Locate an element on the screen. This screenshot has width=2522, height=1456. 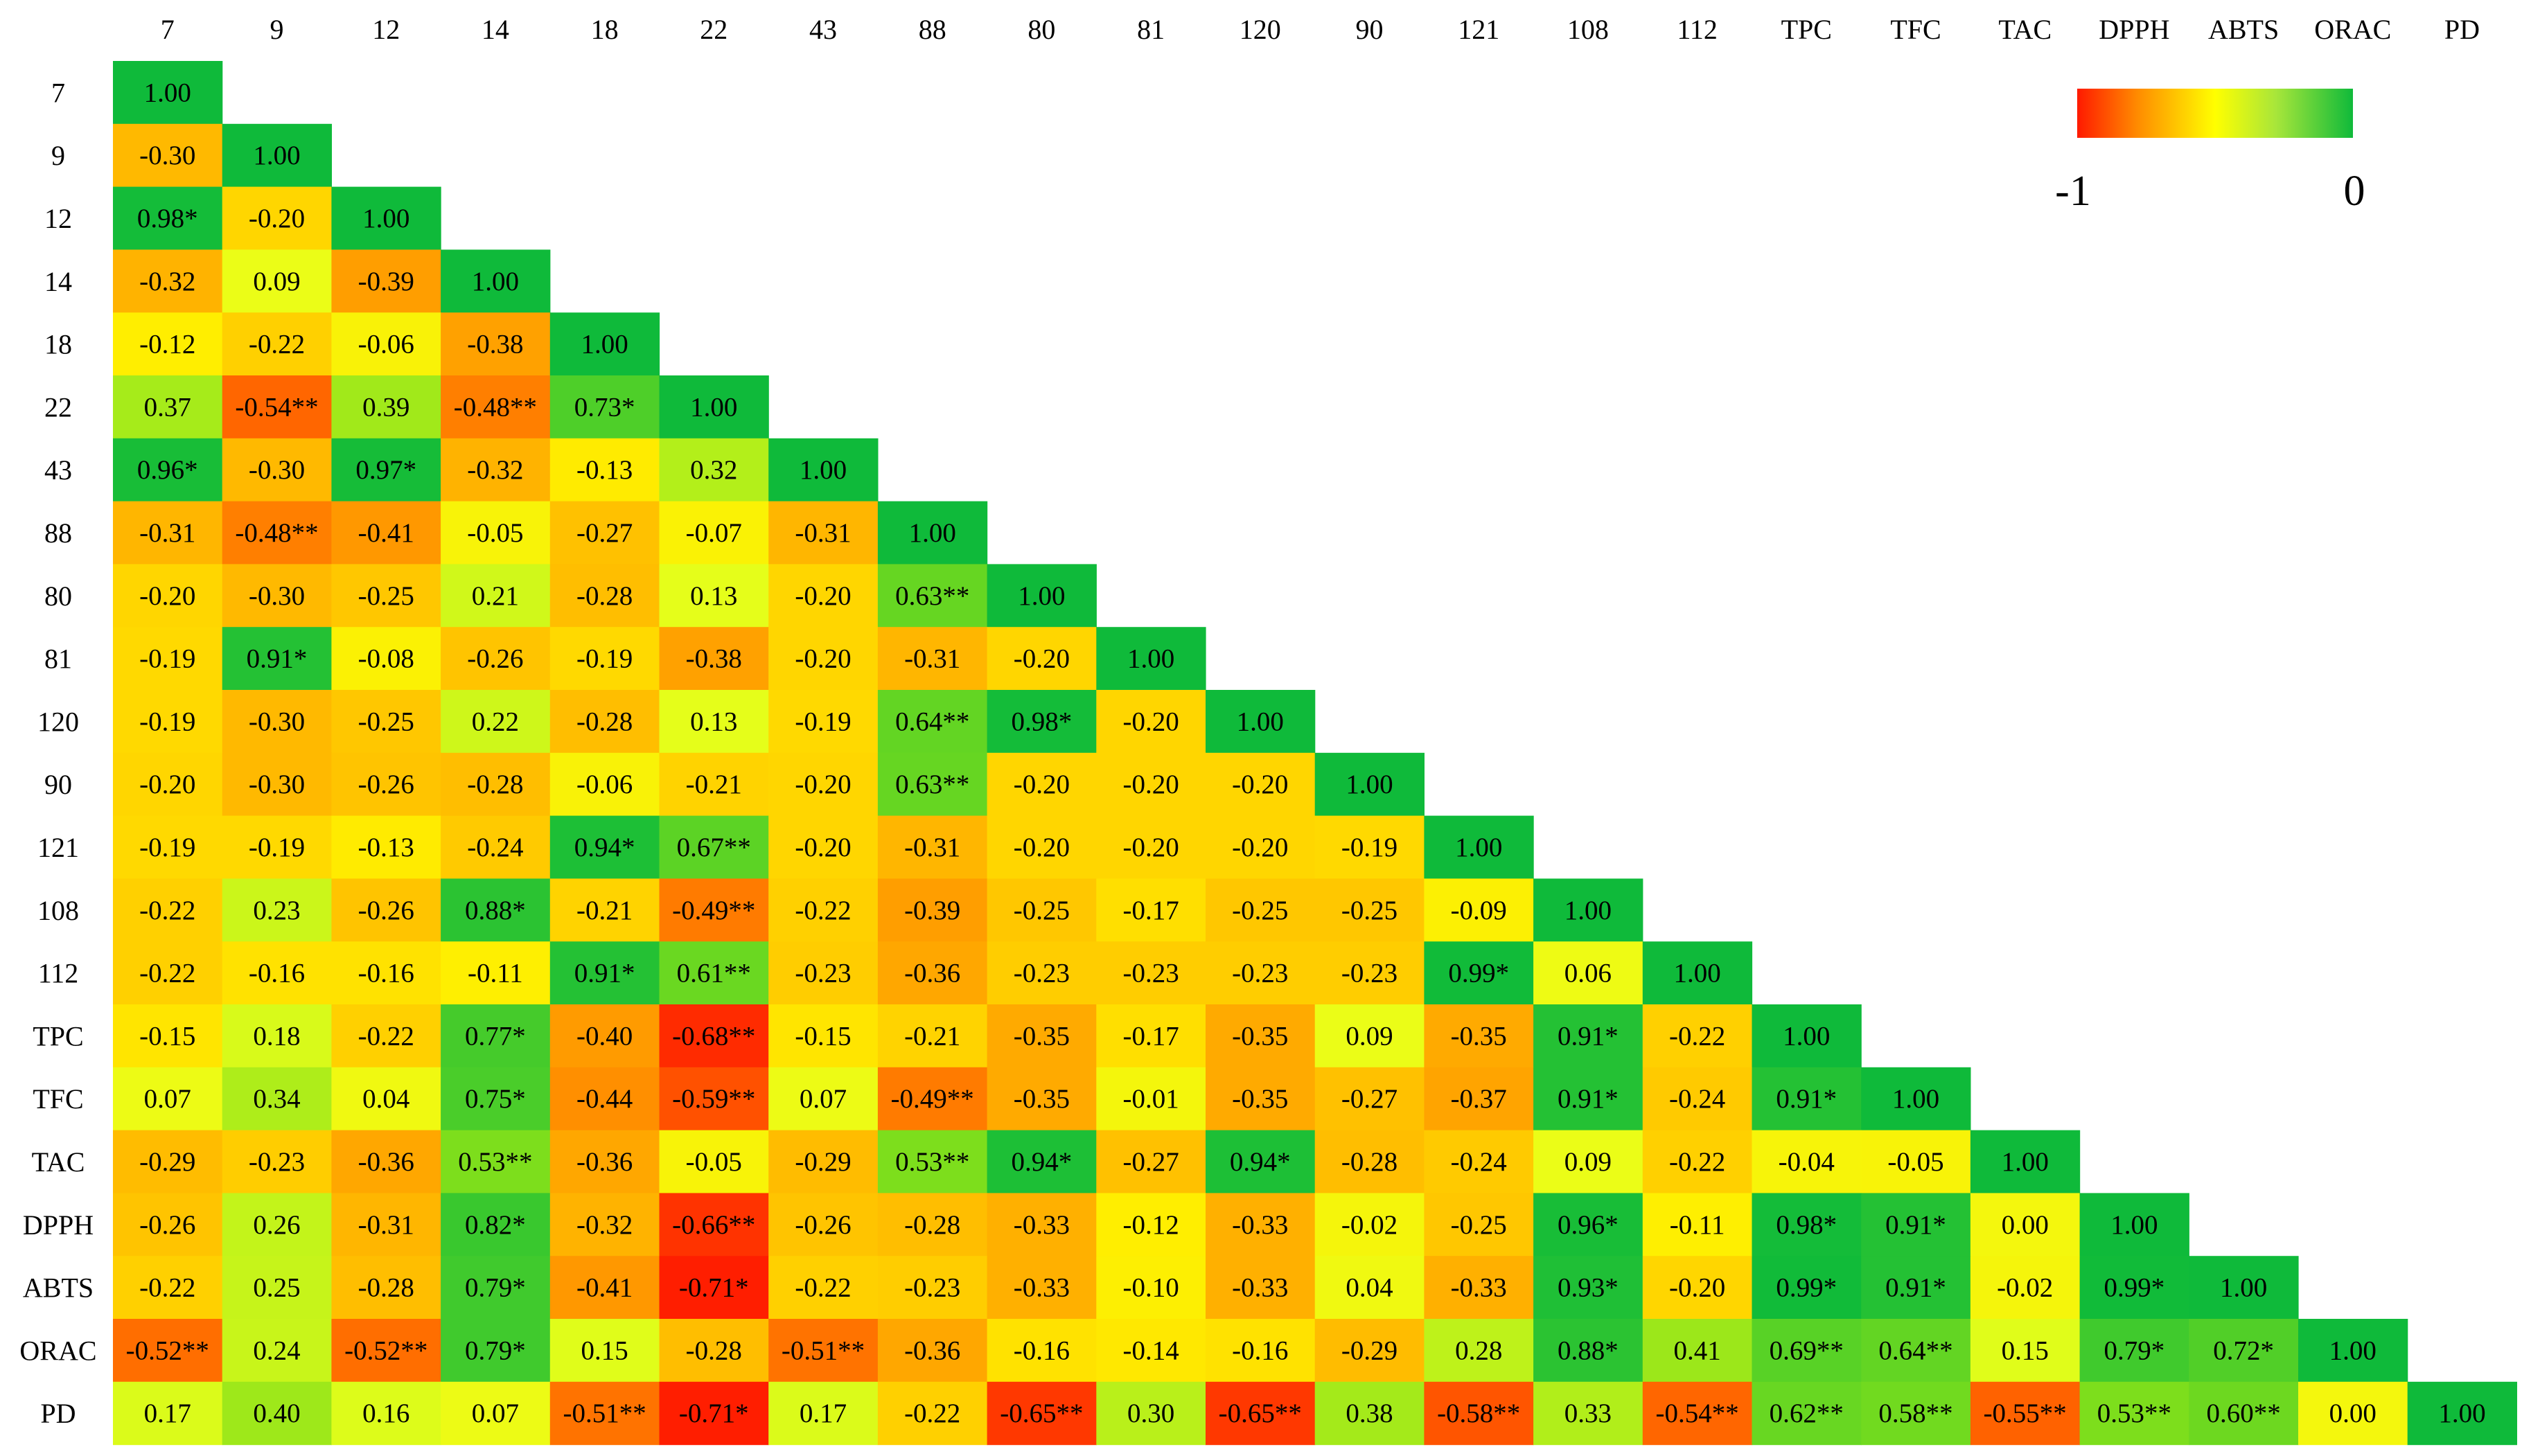
heatmap-cell: -0.07 is located at coordinates (714, 533).